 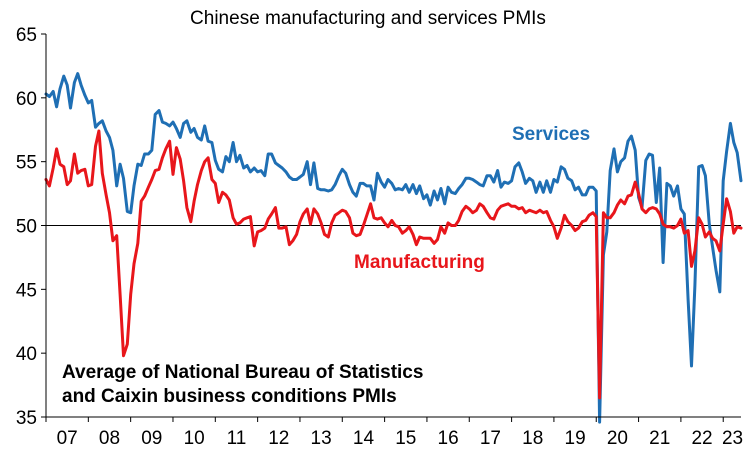 What do you see at coordinates (551, 134) in the screenshot?
I see `series-label-services: Services` at bounding box center [551, 134].